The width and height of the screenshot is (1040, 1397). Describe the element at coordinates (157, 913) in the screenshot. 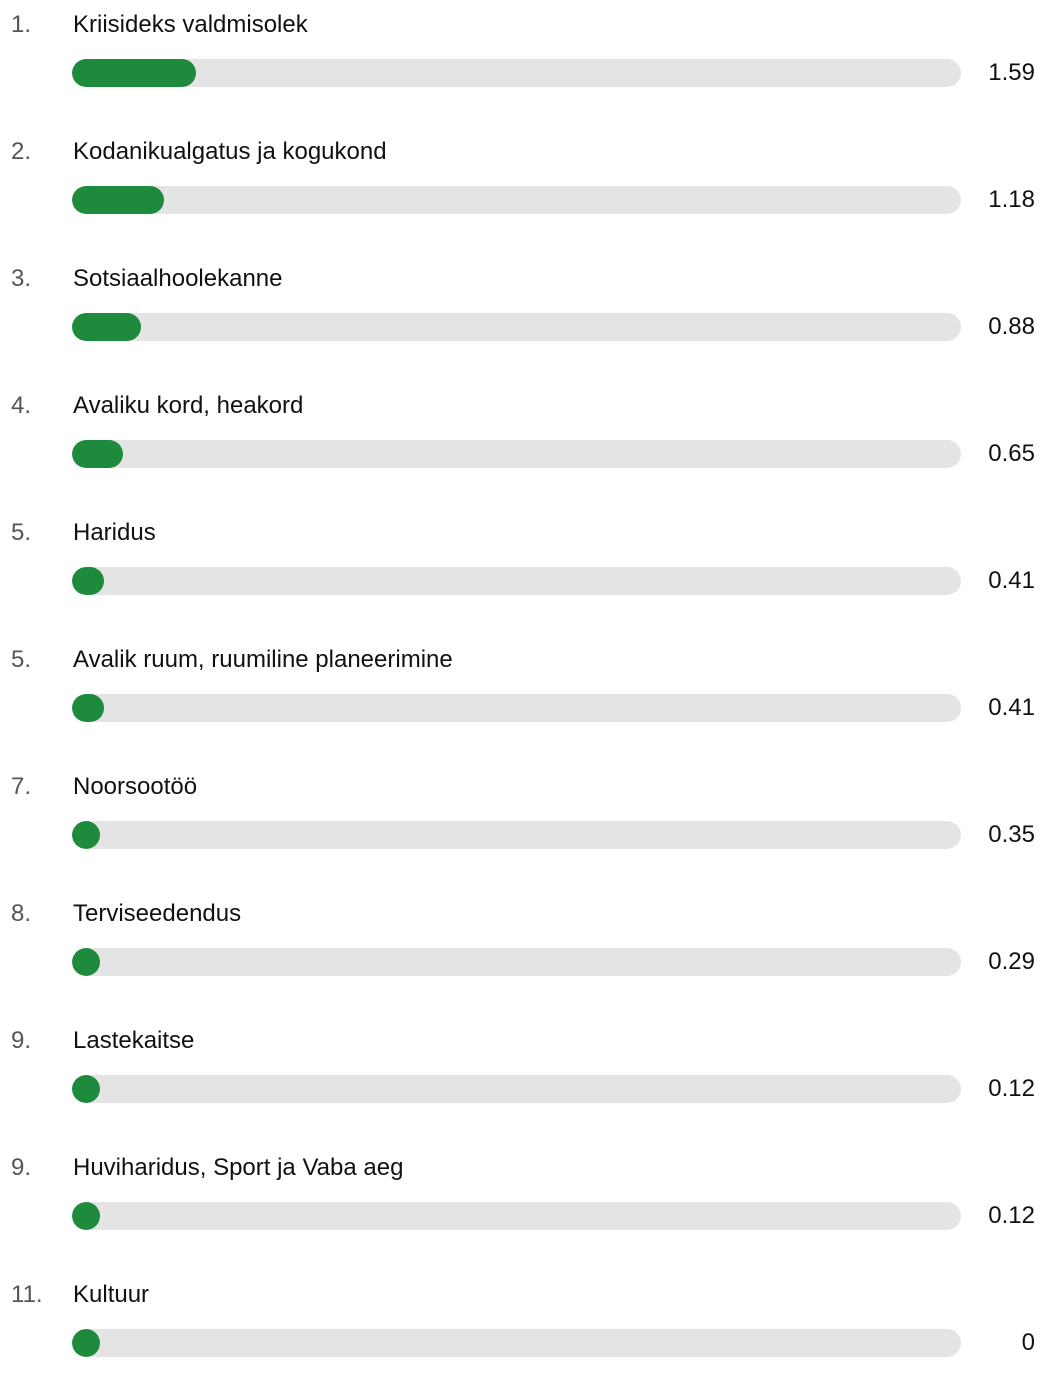

I see `category-label: Terviseedendus` at that location.